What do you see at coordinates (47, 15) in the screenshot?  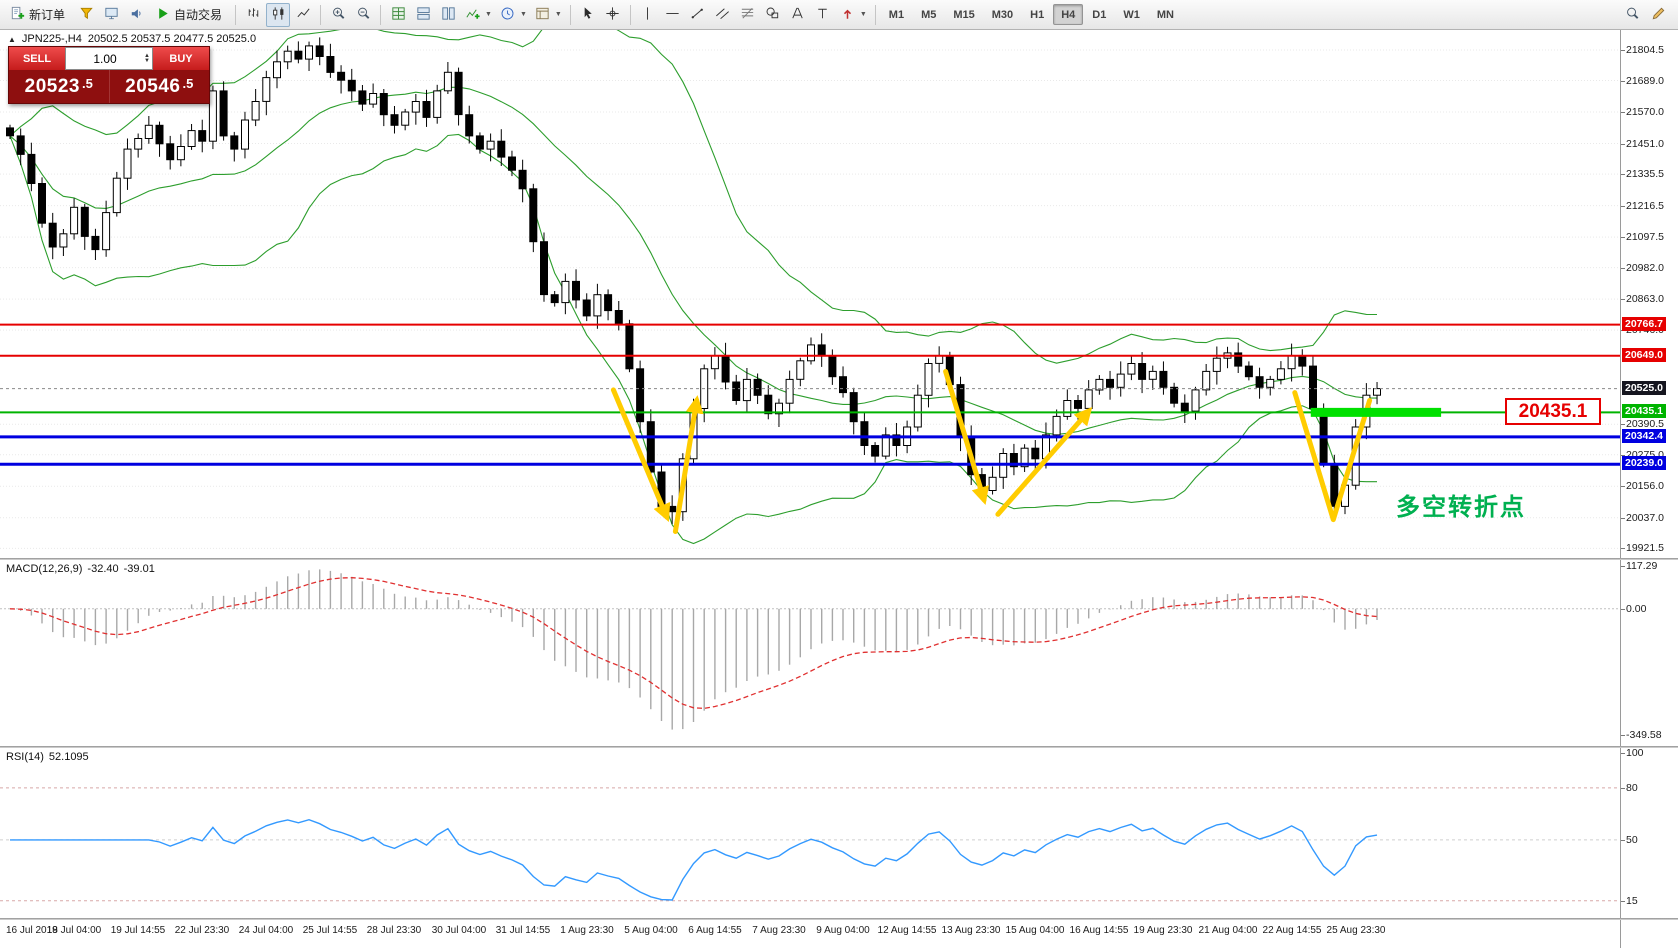 I see `new-order-button-label: 新订单` at bounding box center [47, 15].